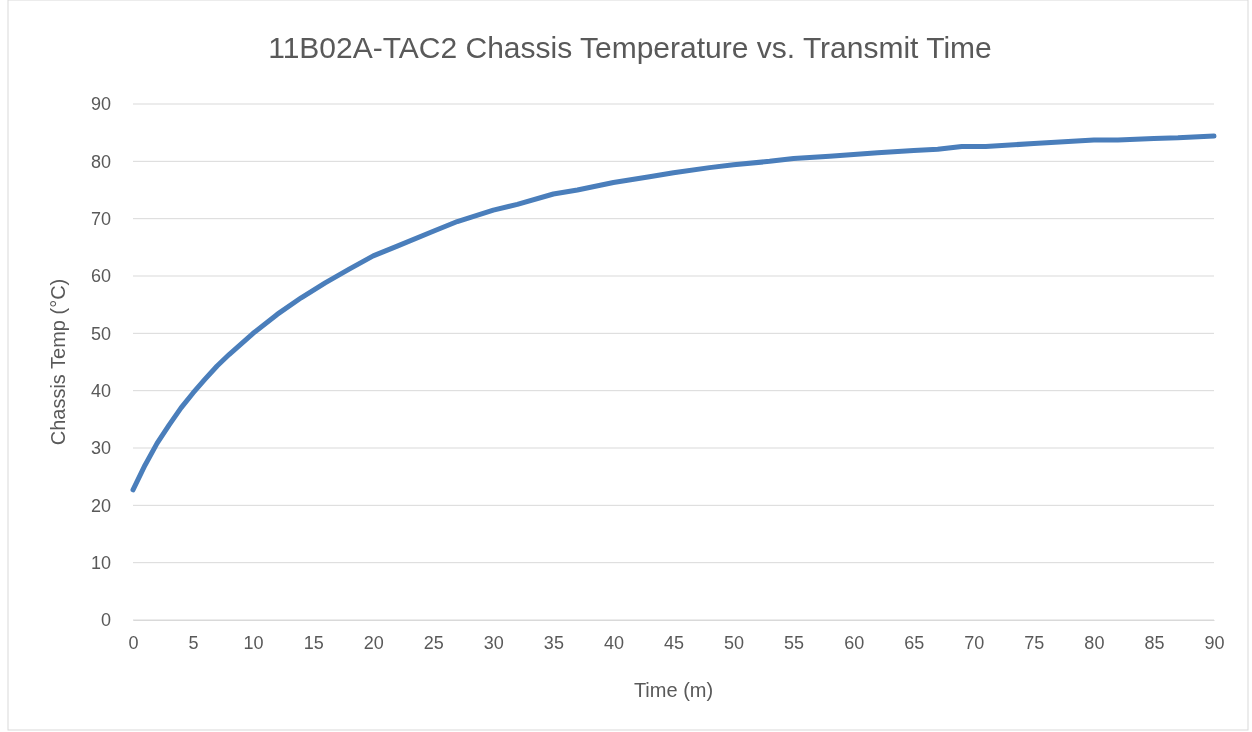  Describe the element at coordinates (100, 562) in the screenshot. I see `y-tick-label: 10` at that location.